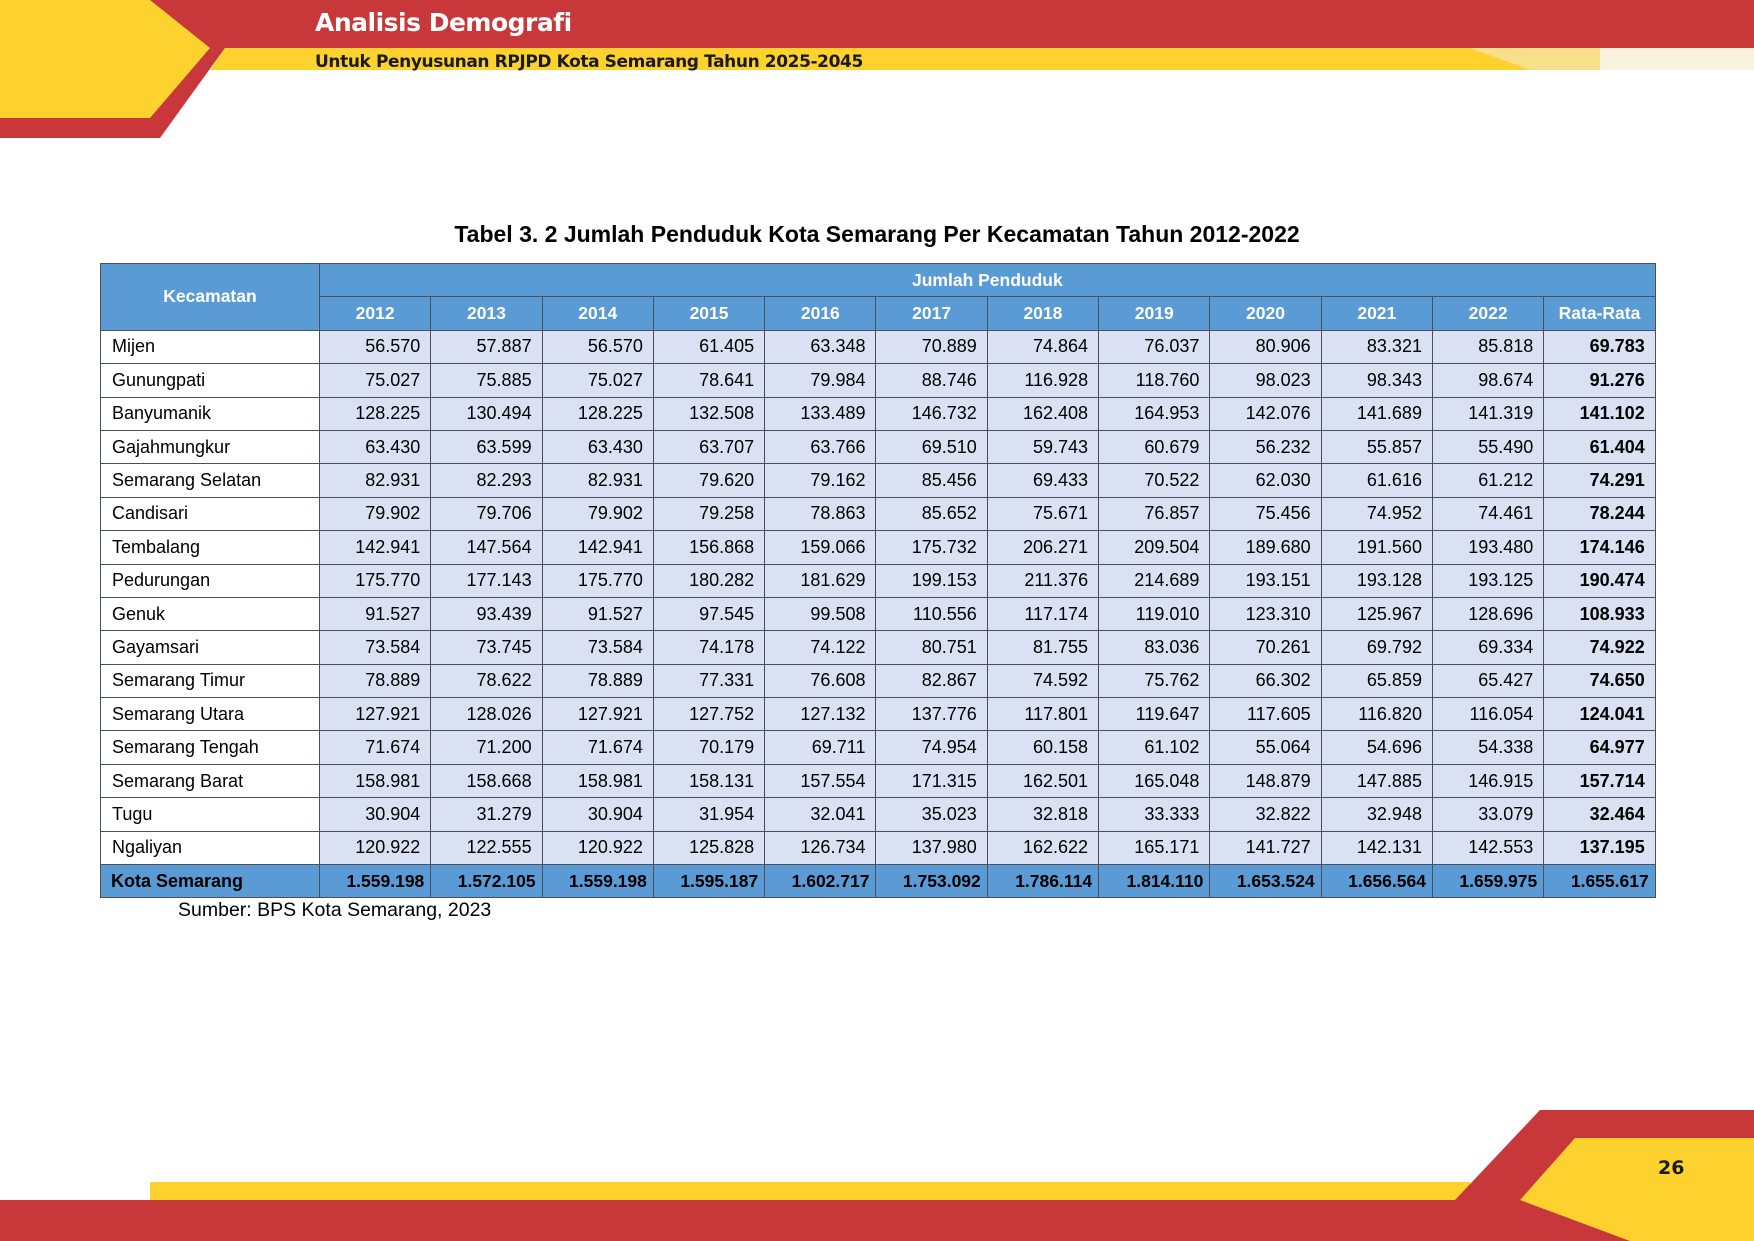 This screenshot has width=1754, height=1241. I want to click on population-cell: 158.981, so click(375, 781).